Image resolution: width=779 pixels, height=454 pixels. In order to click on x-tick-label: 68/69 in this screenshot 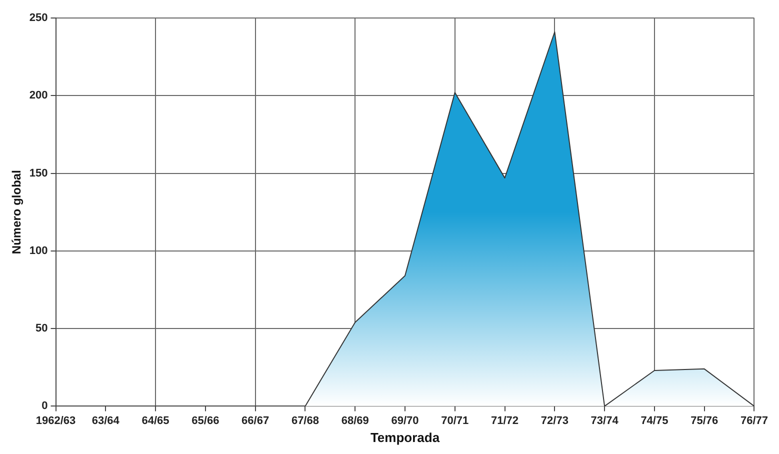, I will do `click(355, 420)`.